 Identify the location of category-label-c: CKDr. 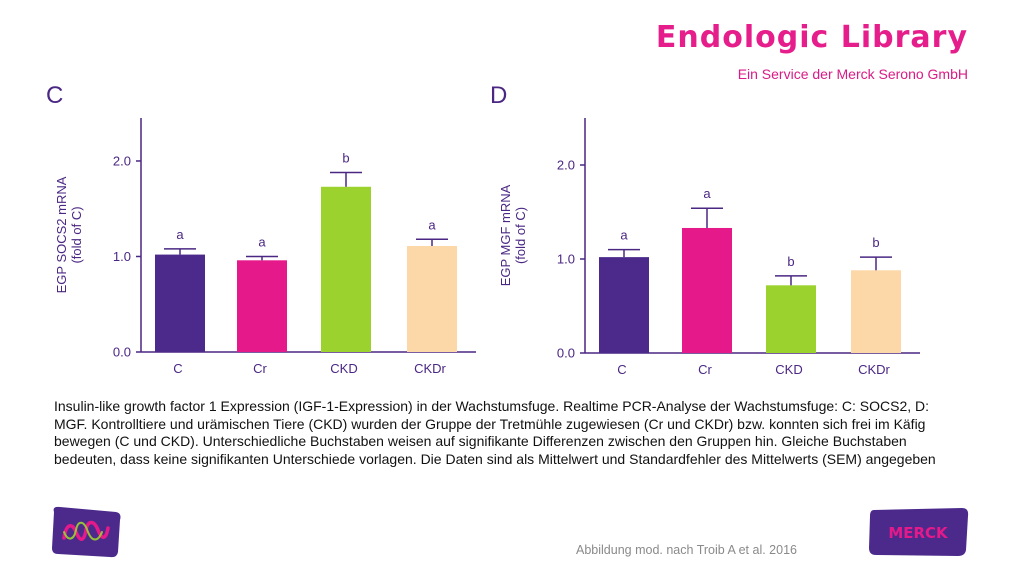
(430, 368).